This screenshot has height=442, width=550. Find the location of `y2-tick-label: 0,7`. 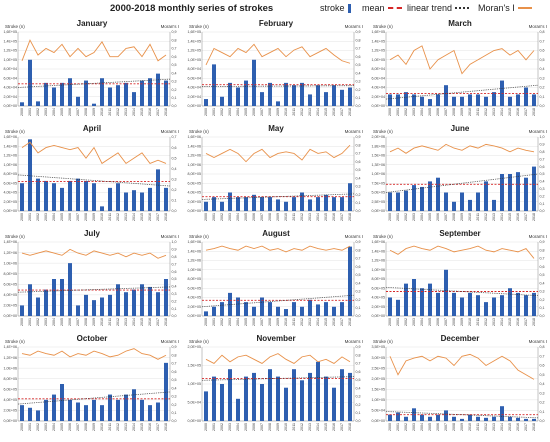

y2-tick-label: 0,7 is located at coordinates (174, 364).